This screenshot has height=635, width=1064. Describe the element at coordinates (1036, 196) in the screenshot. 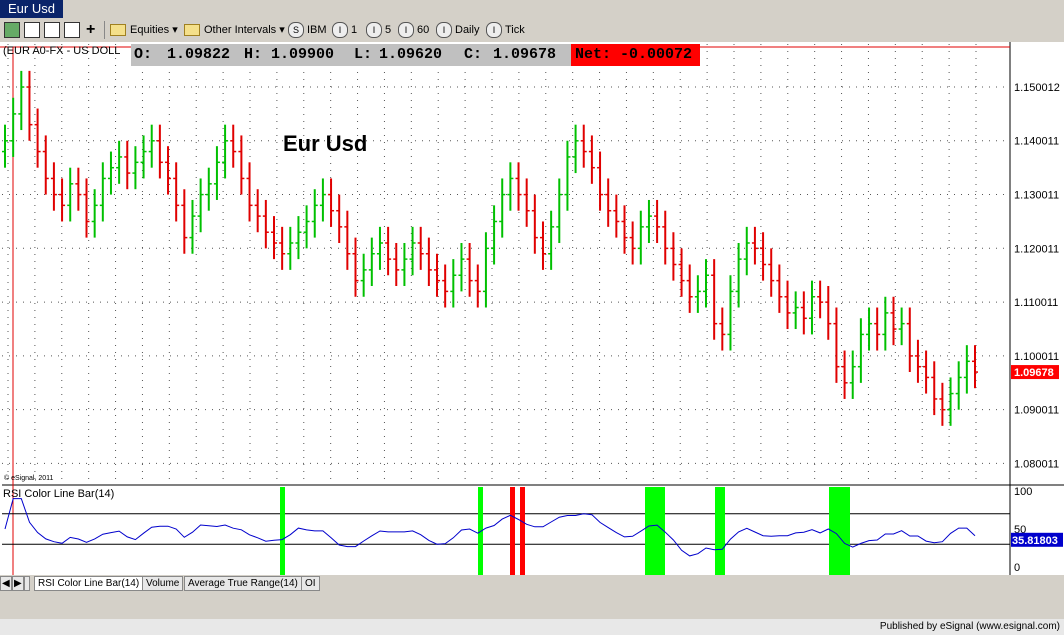

I see `price-tick-label: 1.130011` at that location.